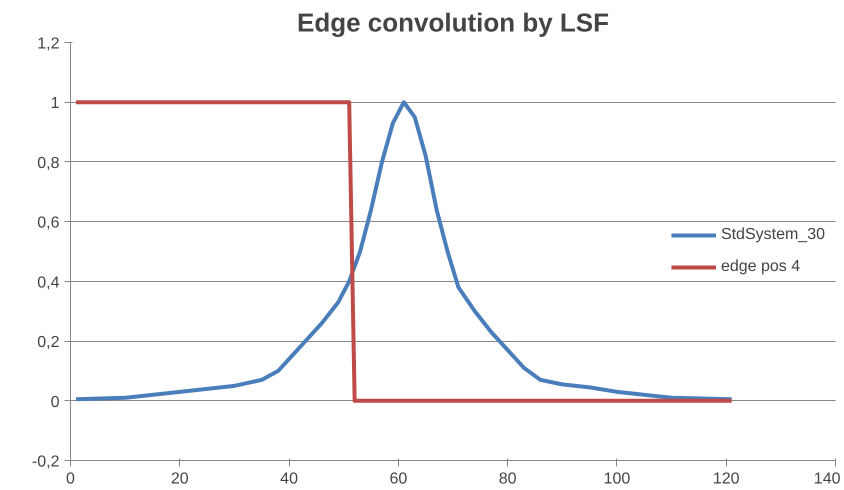 Image resolution: width=844 pixels, height=490 pixels. Describe the element at coordinates (48, 283) in the screenshot. I see `y-tick-label: 0,4` at that location.